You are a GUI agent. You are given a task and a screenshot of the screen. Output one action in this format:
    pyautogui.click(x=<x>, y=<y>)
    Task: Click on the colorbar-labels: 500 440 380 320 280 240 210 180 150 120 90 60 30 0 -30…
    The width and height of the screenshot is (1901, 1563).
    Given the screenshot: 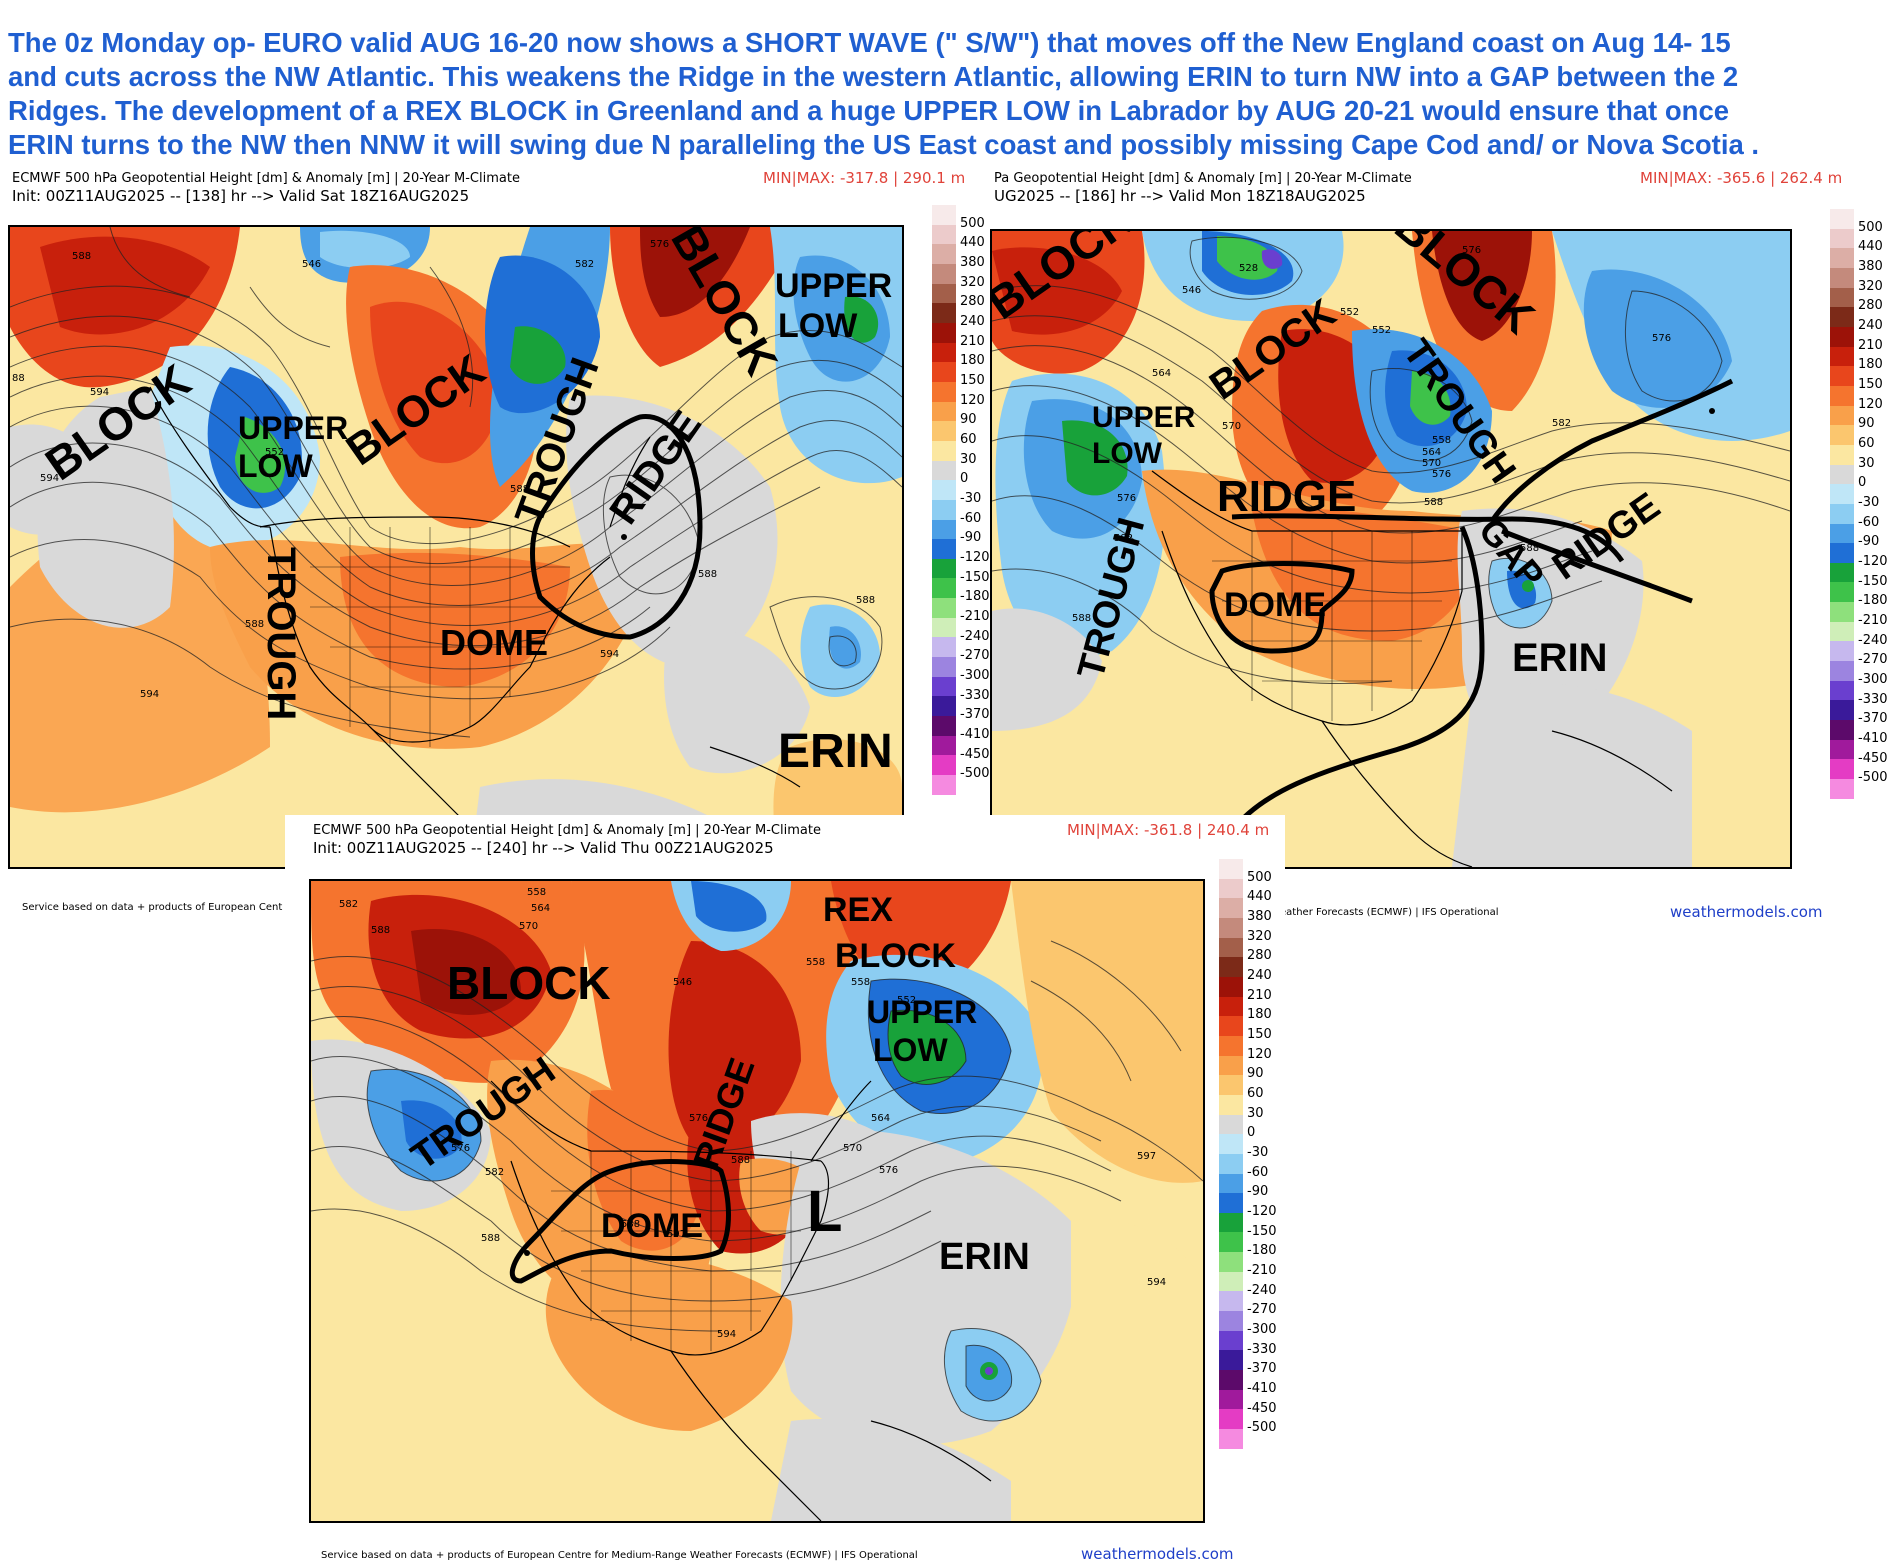 What is the action you would take?
    pyautogui.click(x=1266, y=1154)
    